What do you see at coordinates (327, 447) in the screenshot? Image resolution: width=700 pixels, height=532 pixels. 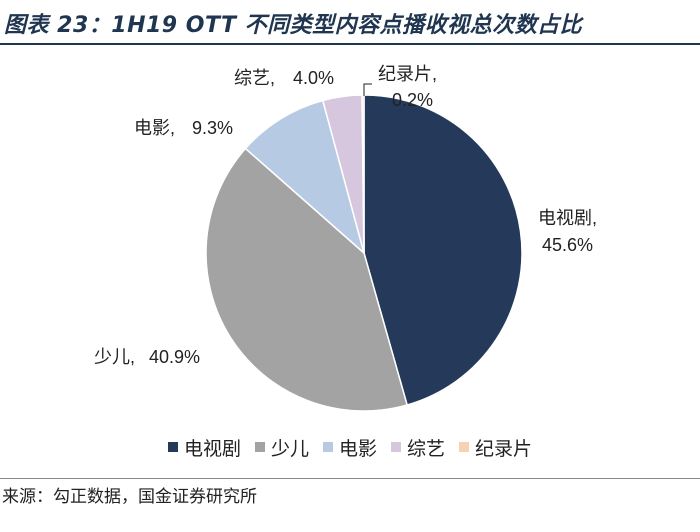 I see `legend-swatch-movie` at bounding box center [327, 447].